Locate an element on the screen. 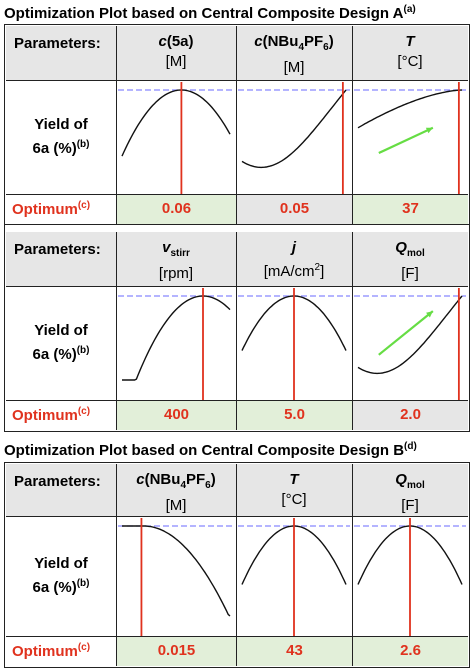 The image size is (474, 670). param-unit: [rpm] is located at coordinates (176, 273).